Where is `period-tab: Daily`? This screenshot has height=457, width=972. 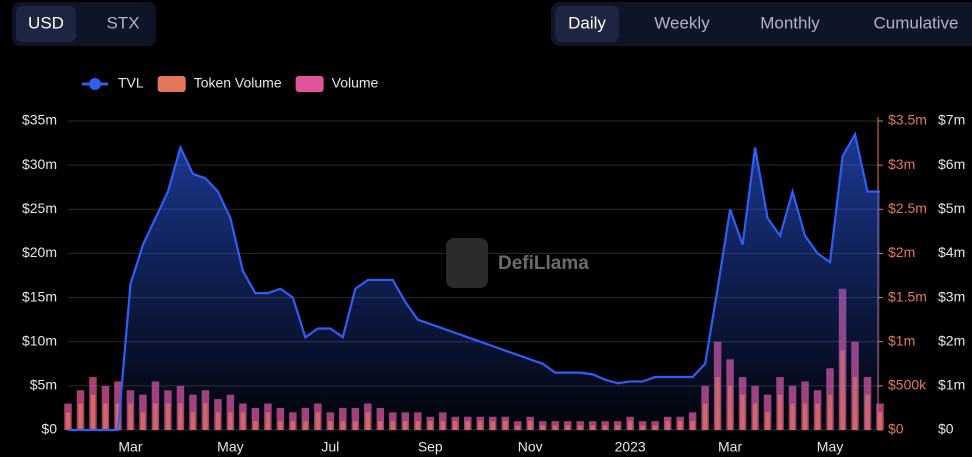 period-tab: Daily is located at coordinates (587, 22).